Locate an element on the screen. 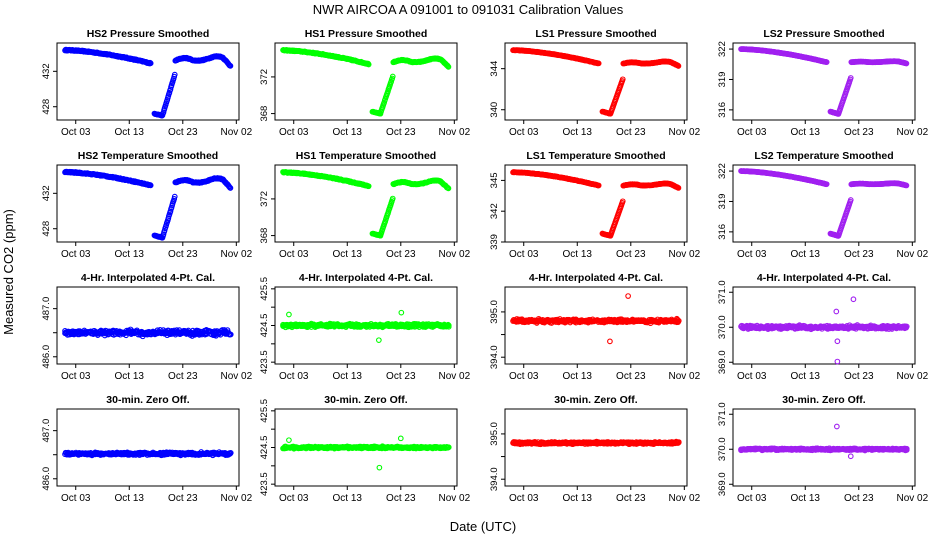  y-tick-label: 486.0 is located at coordinates (46, 479).